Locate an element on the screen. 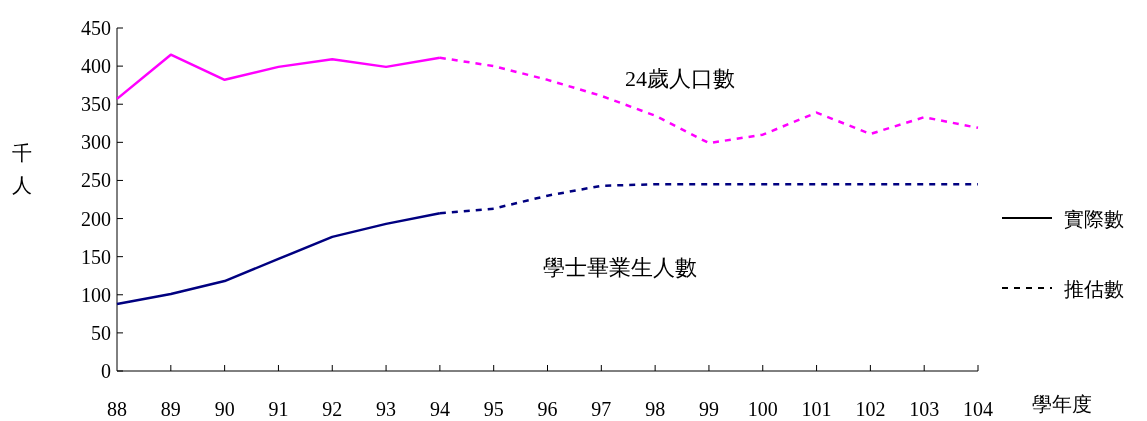 This screenshot has height=421, width=1147. x-tick-label: 96 is located at coordinates (547, 409).